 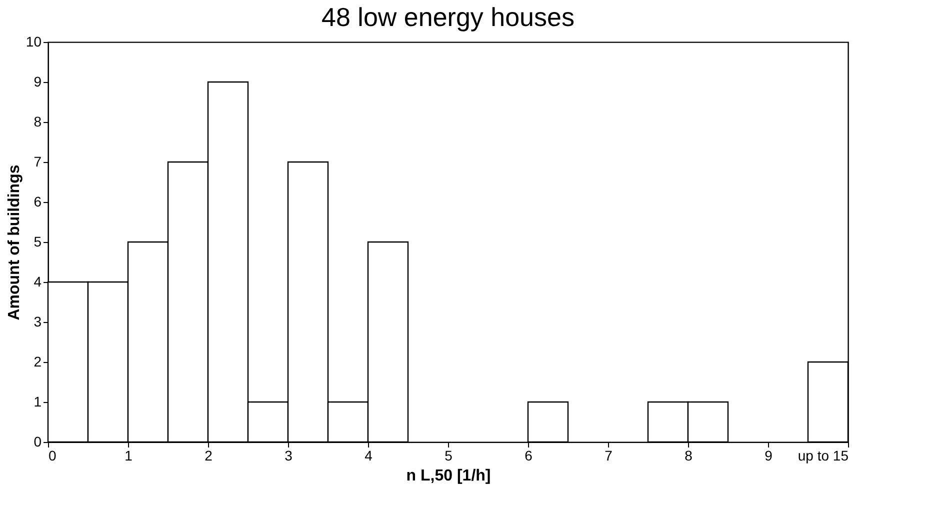 I want to click on x-tick-label: 1, so click(x=128, y=456).